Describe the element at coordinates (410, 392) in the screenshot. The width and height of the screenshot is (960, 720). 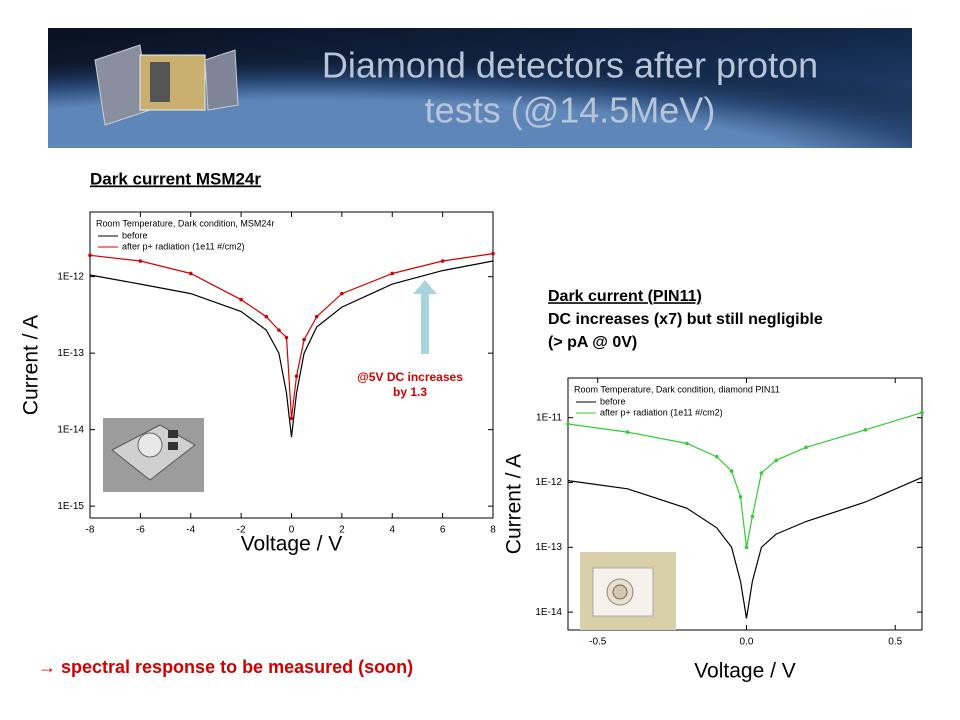
I see `annotation: by 1.3` at that location.